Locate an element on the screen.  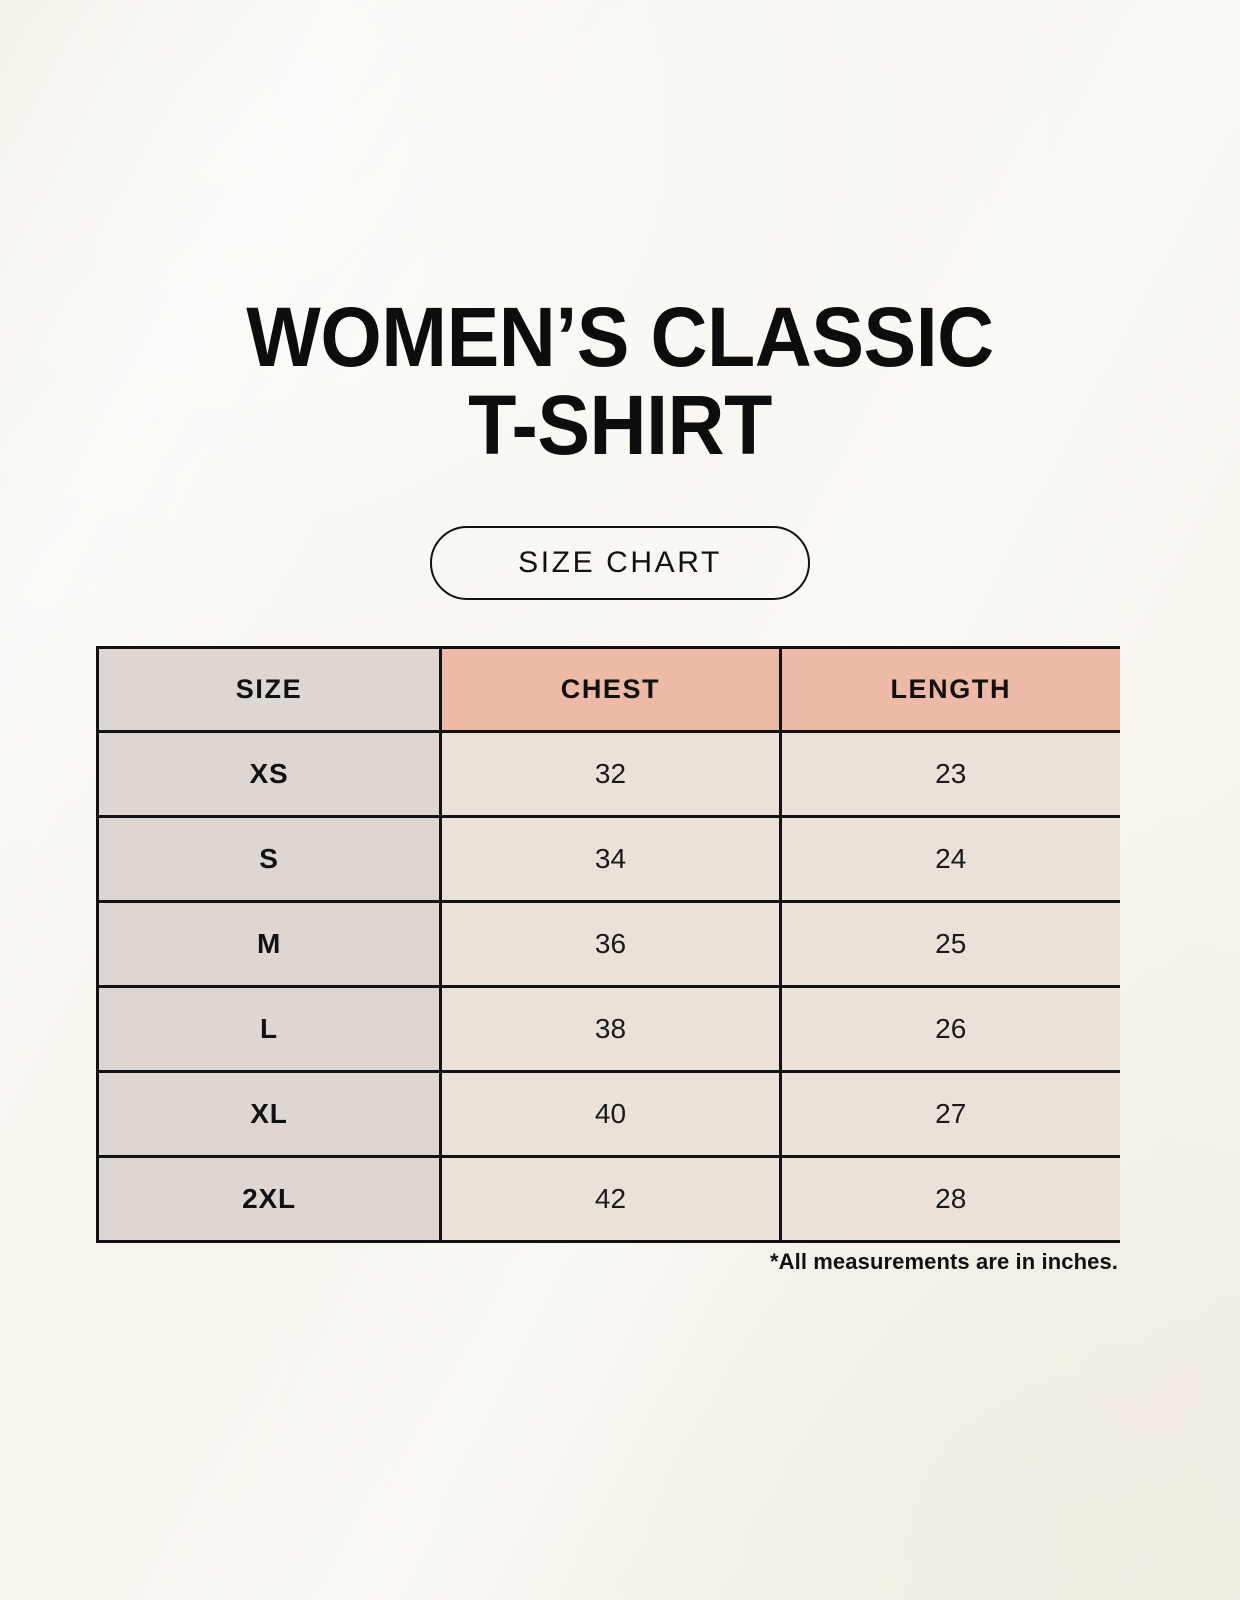
cell-size: 2XL is located at coordinates (268, 1199).